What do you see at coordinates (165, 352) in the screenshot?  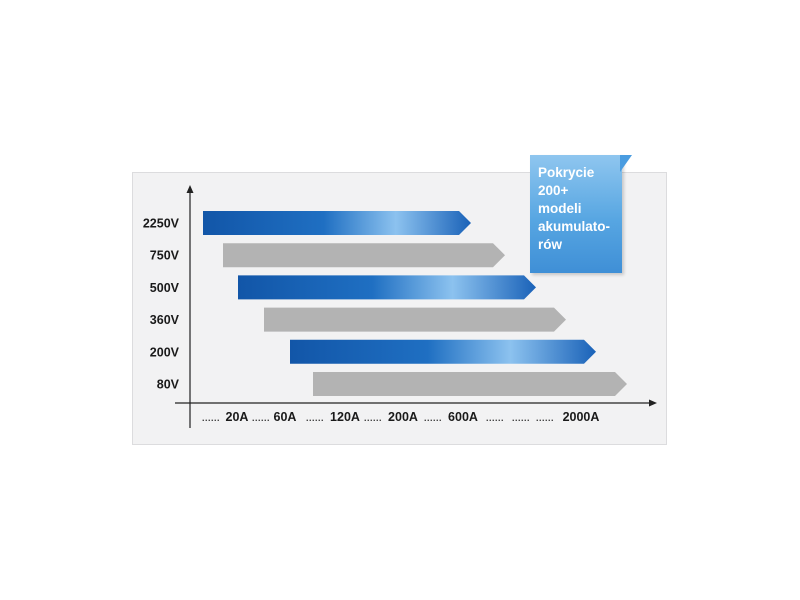 I see `y-tick-label: 200V` at bounding box center [165, 352].